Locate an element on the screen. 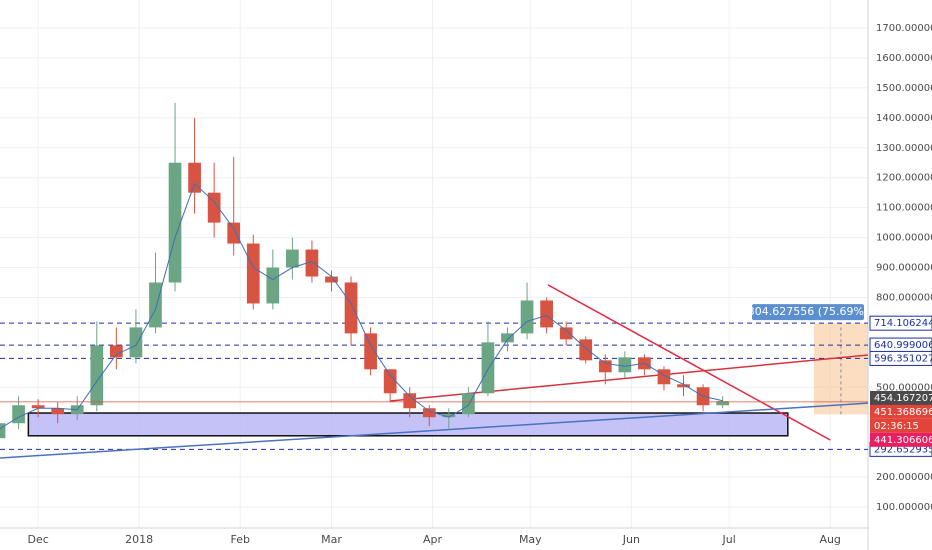 The image size is (932, 550). y-tick-label: 1200.000000 is located at coordinates (904, 178).